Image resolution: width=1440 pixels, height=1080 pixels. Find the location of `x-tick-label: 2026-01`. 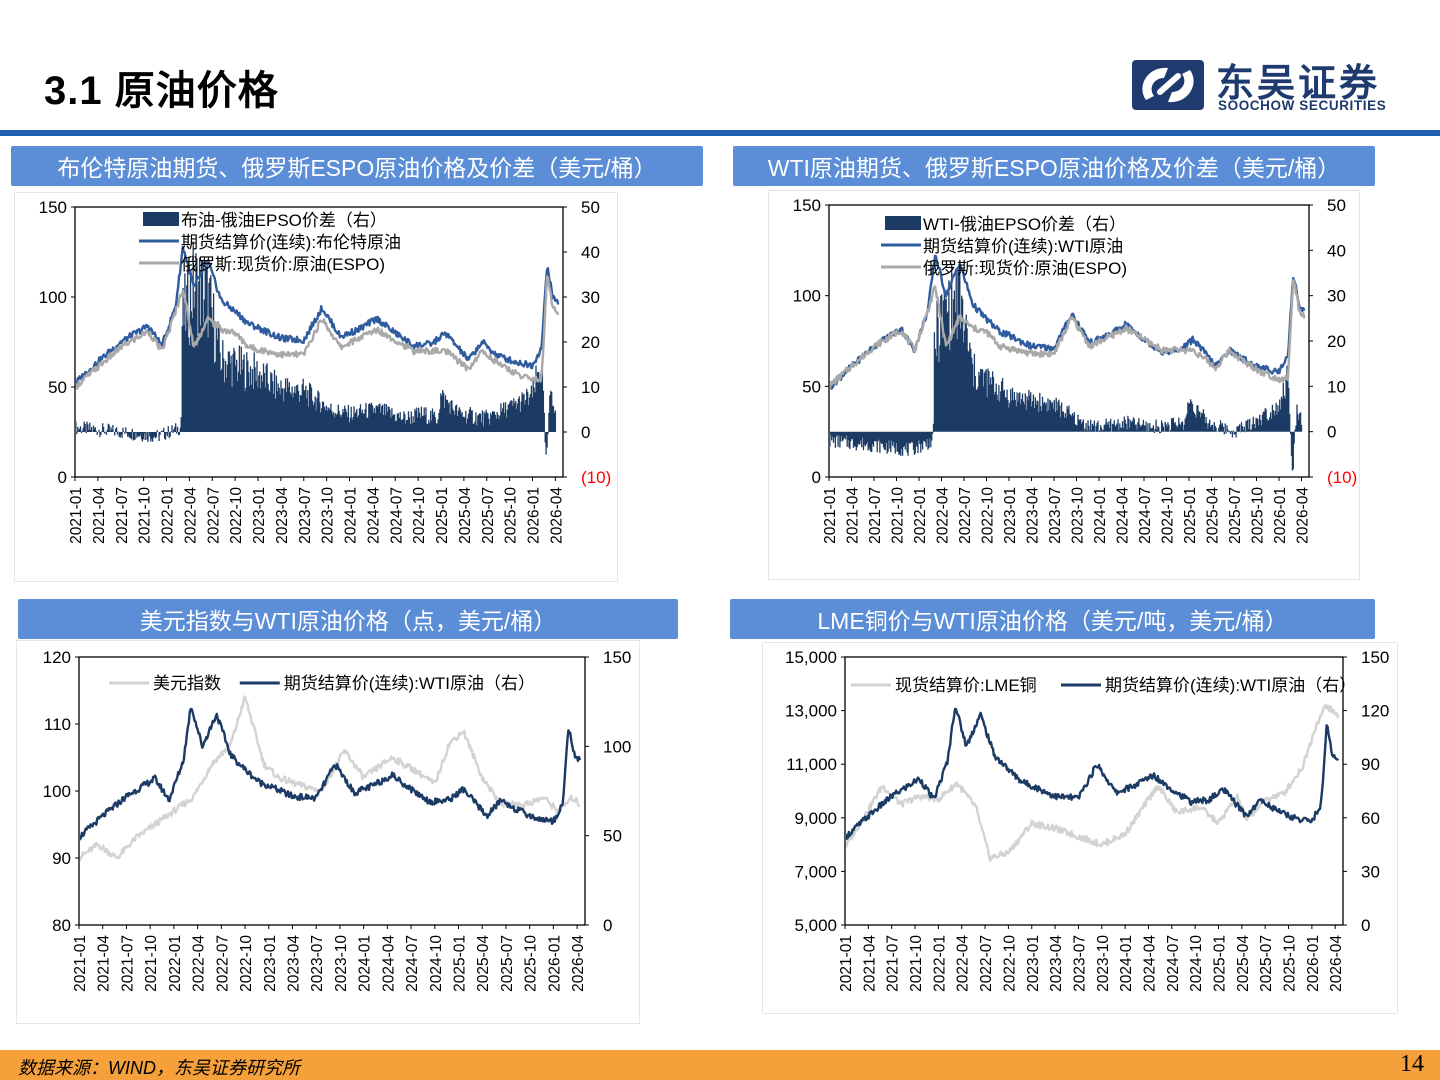

x-tick-label: 2026-01 is located at coordinates (554, 963).